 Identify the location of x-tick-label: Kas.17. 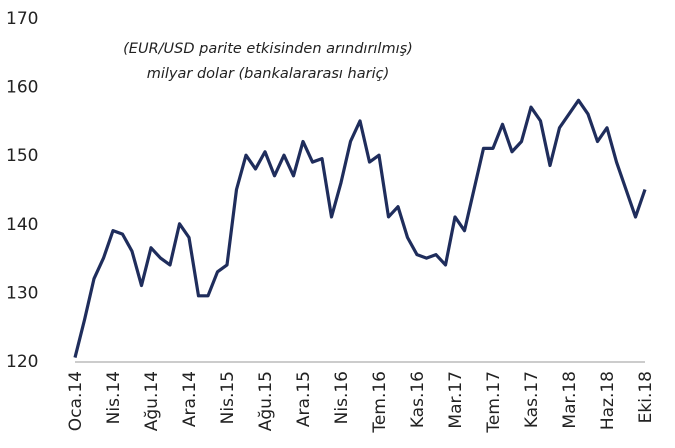
(532, 399).